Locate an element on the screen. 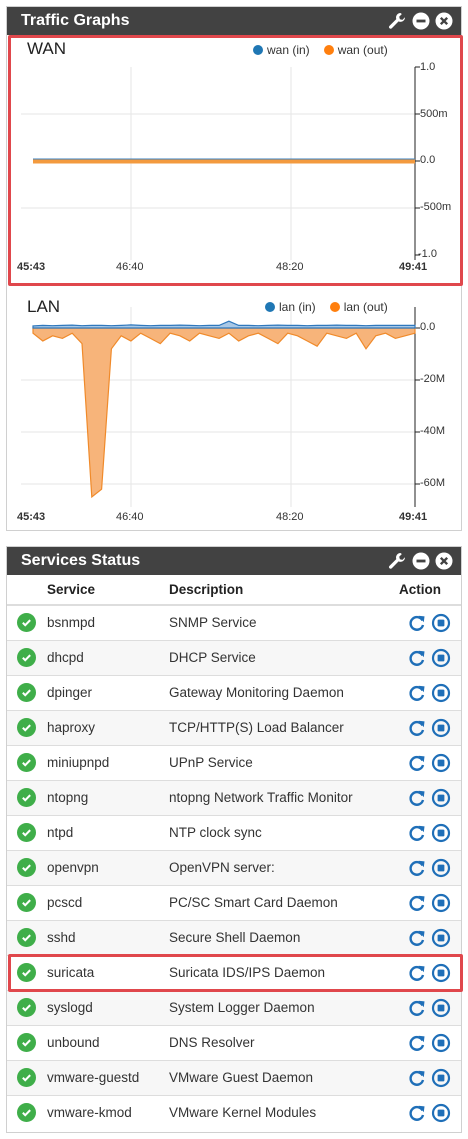  service-name: vmware-guestd is located at coordinates (108, 1077).